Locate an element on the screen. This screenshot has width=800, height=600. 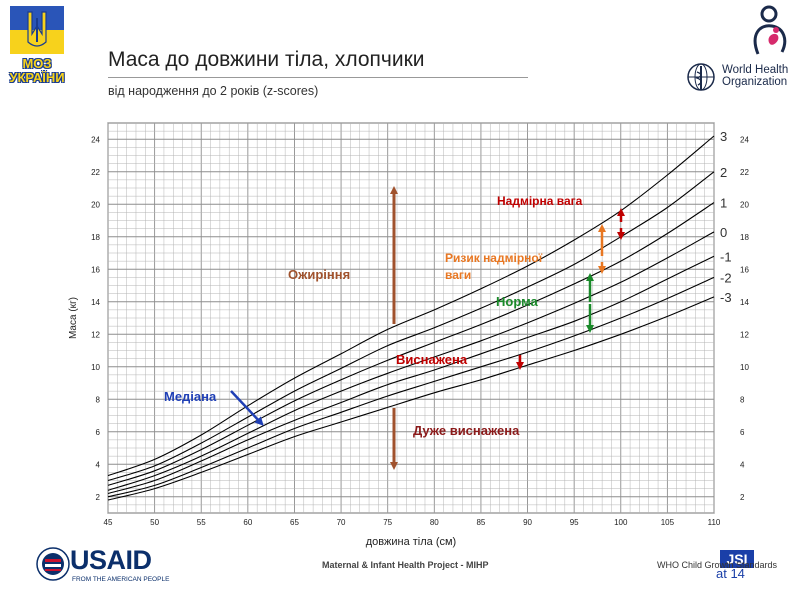
who-logo-text: World Health Organization is located at coordinates (755, 76).